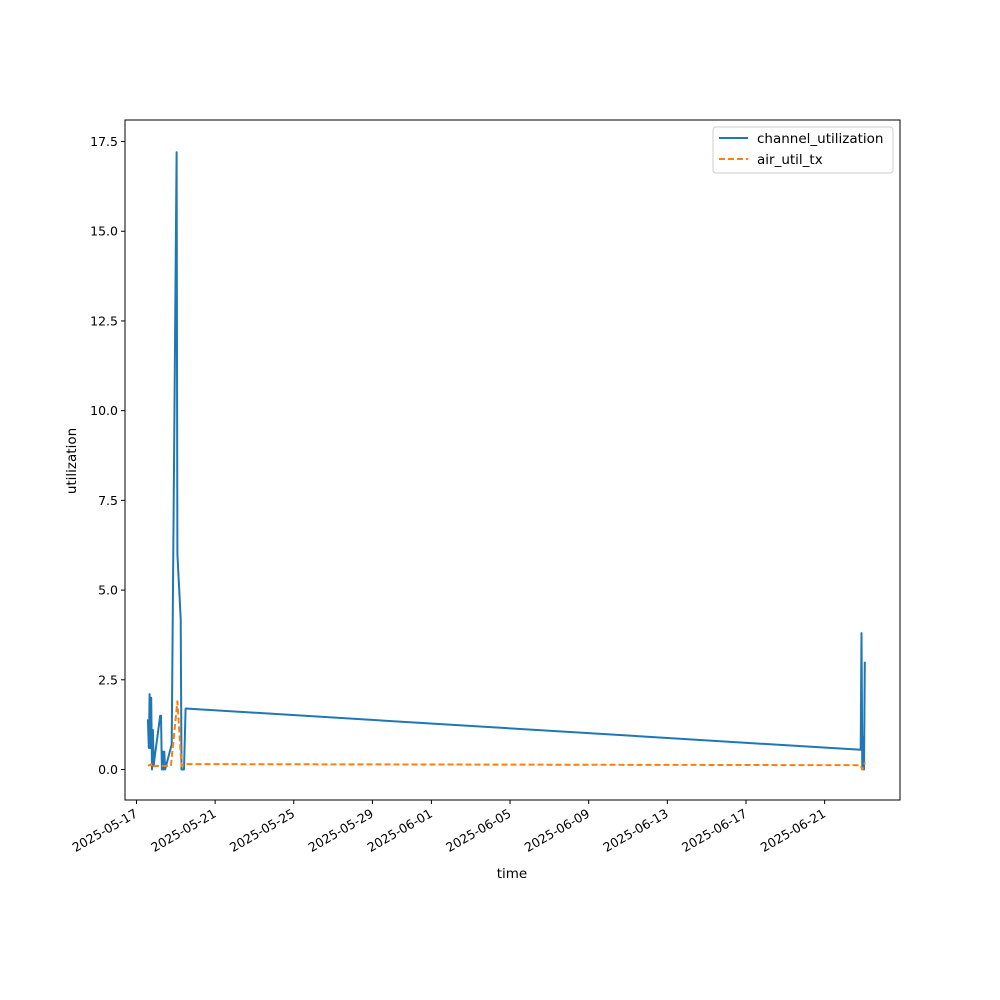 Image resolution: width=1000 pixels, height=1000 pixels. What do you see at coordinates (108, 679) in the screenshot?
I see `y-tick-label: 2.5` at bounding box center [108, 679].